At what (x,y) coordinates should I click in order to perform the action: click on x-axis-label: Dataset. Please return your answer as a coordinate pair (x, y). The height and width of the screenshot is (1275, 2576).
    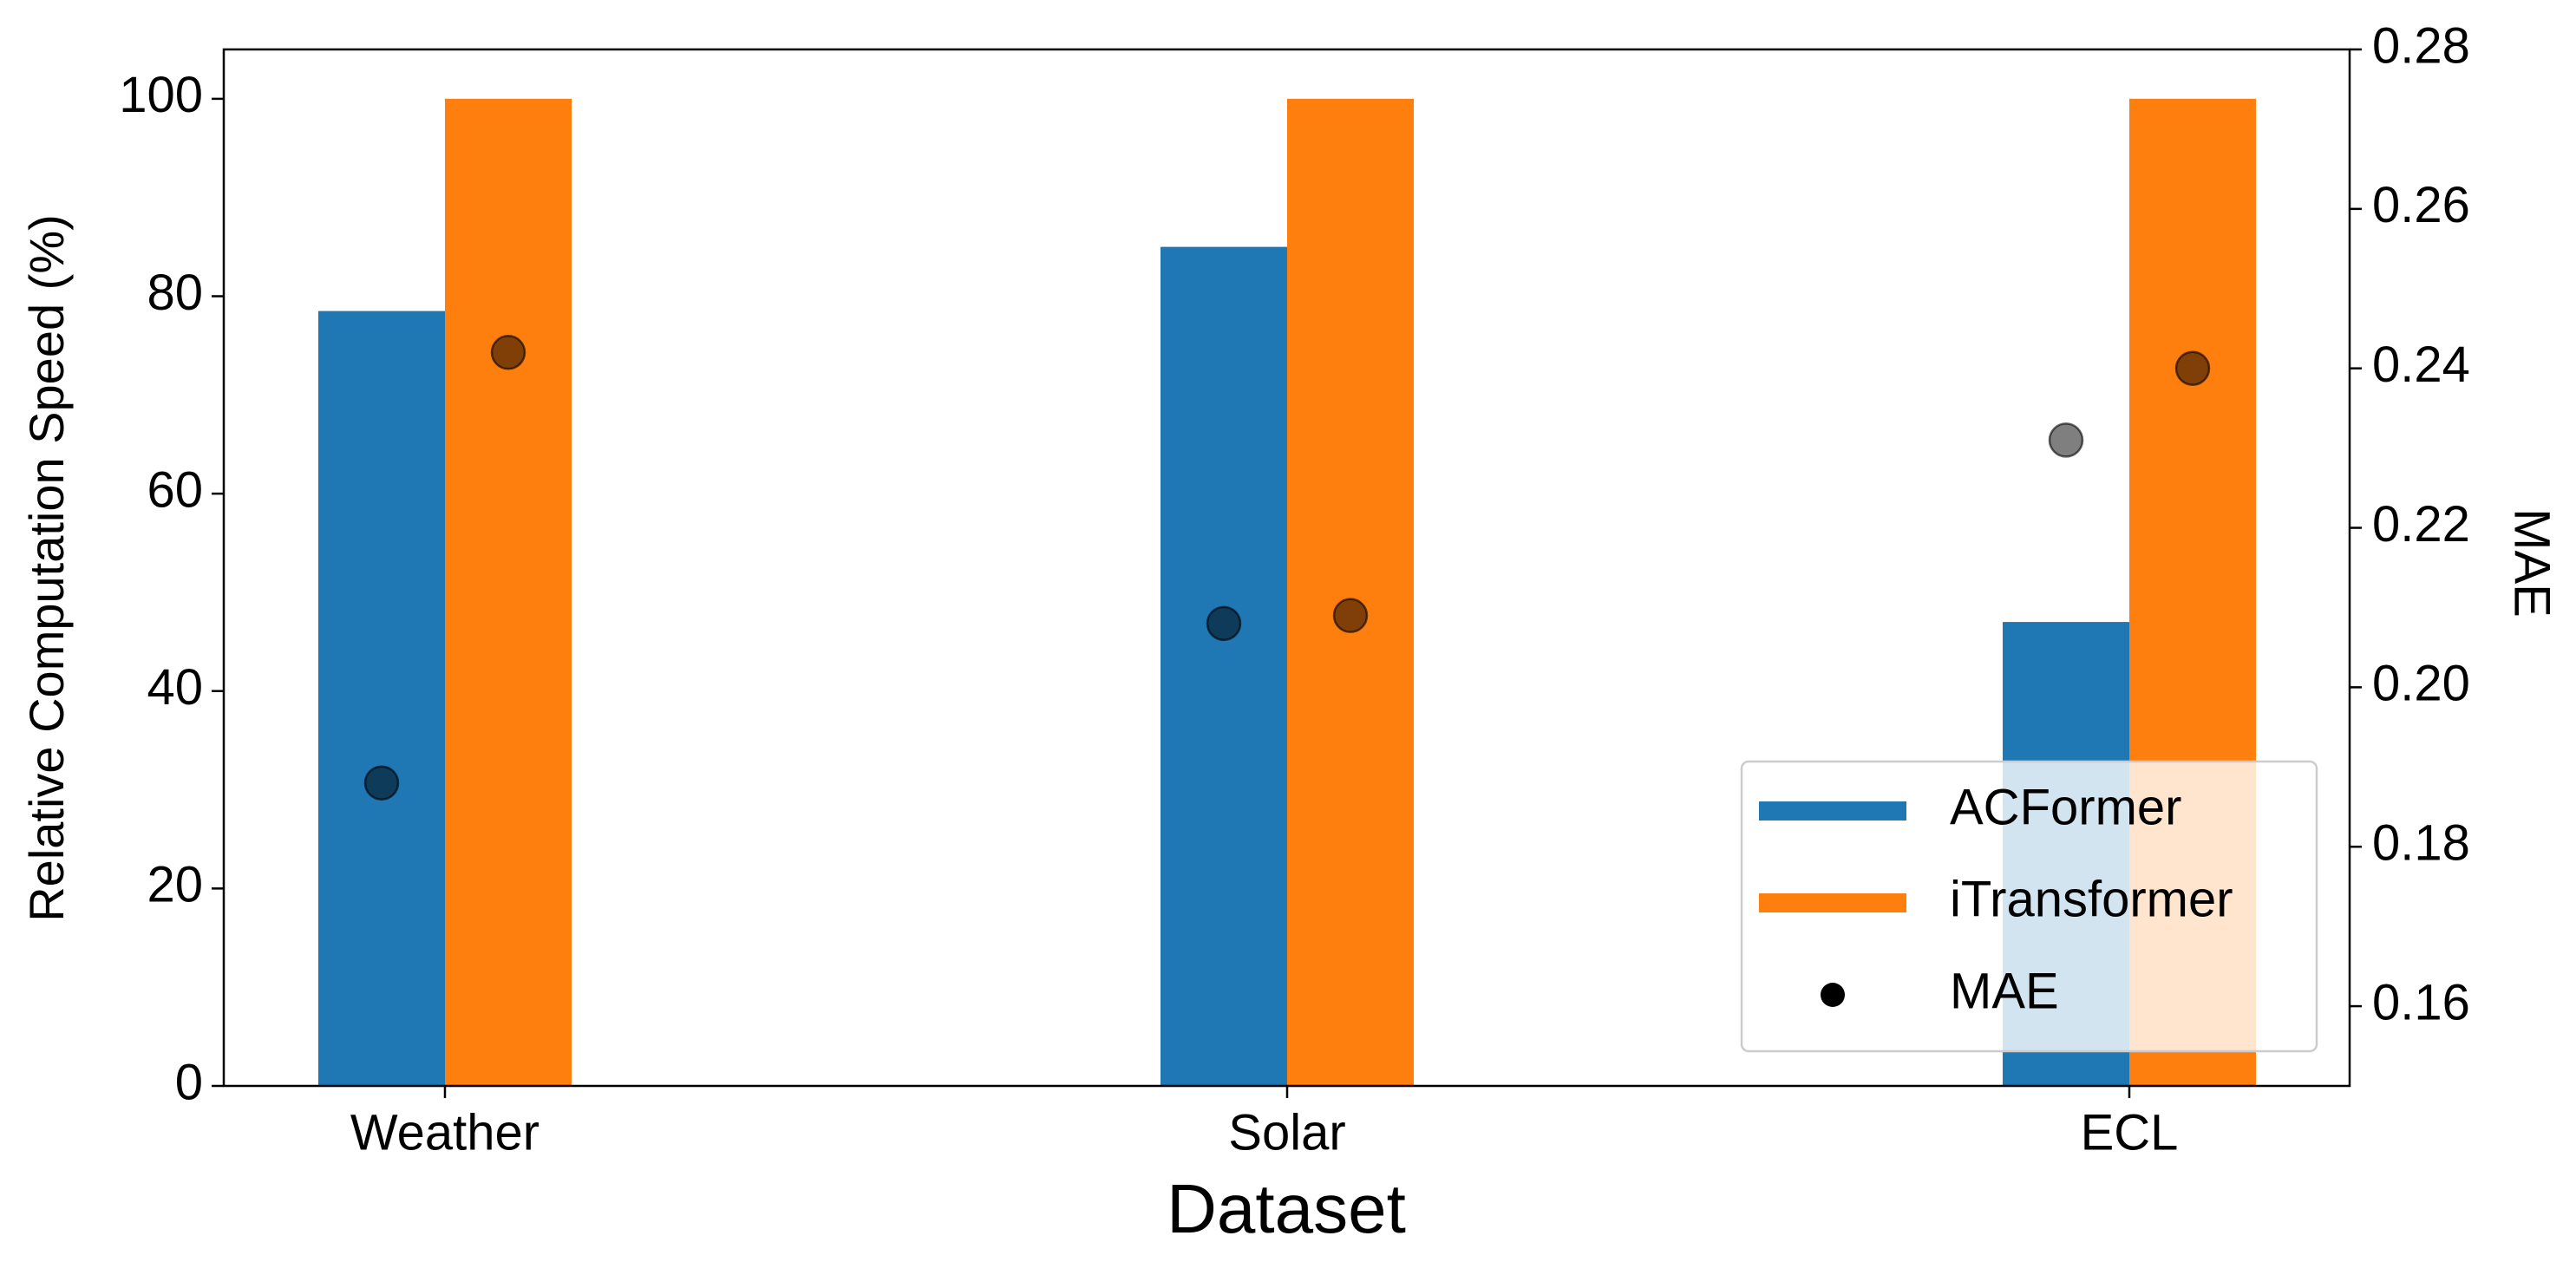
    Looking at the image, I should click on (1286, 1208).